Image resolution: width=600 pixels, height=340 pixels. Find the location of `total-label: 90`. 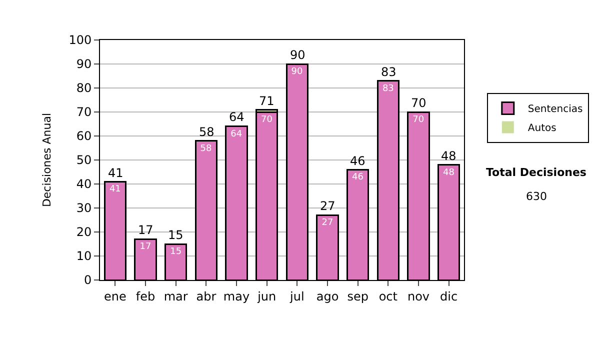

total-label: 90 is located at coordinates (298, 55).